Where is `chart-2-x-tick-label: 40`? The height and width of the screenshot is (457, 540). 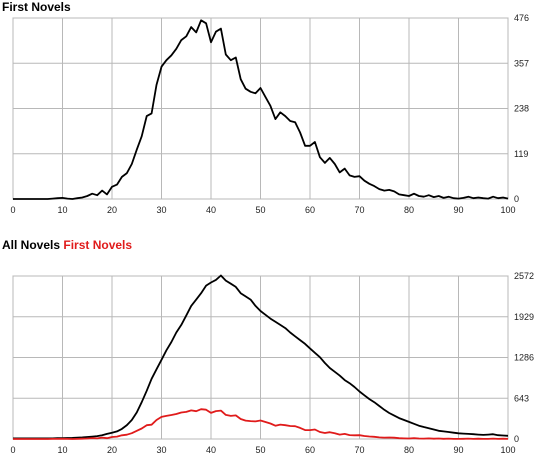 chart-2-x-tick-label: 40 is located at coordinates (211, 450).